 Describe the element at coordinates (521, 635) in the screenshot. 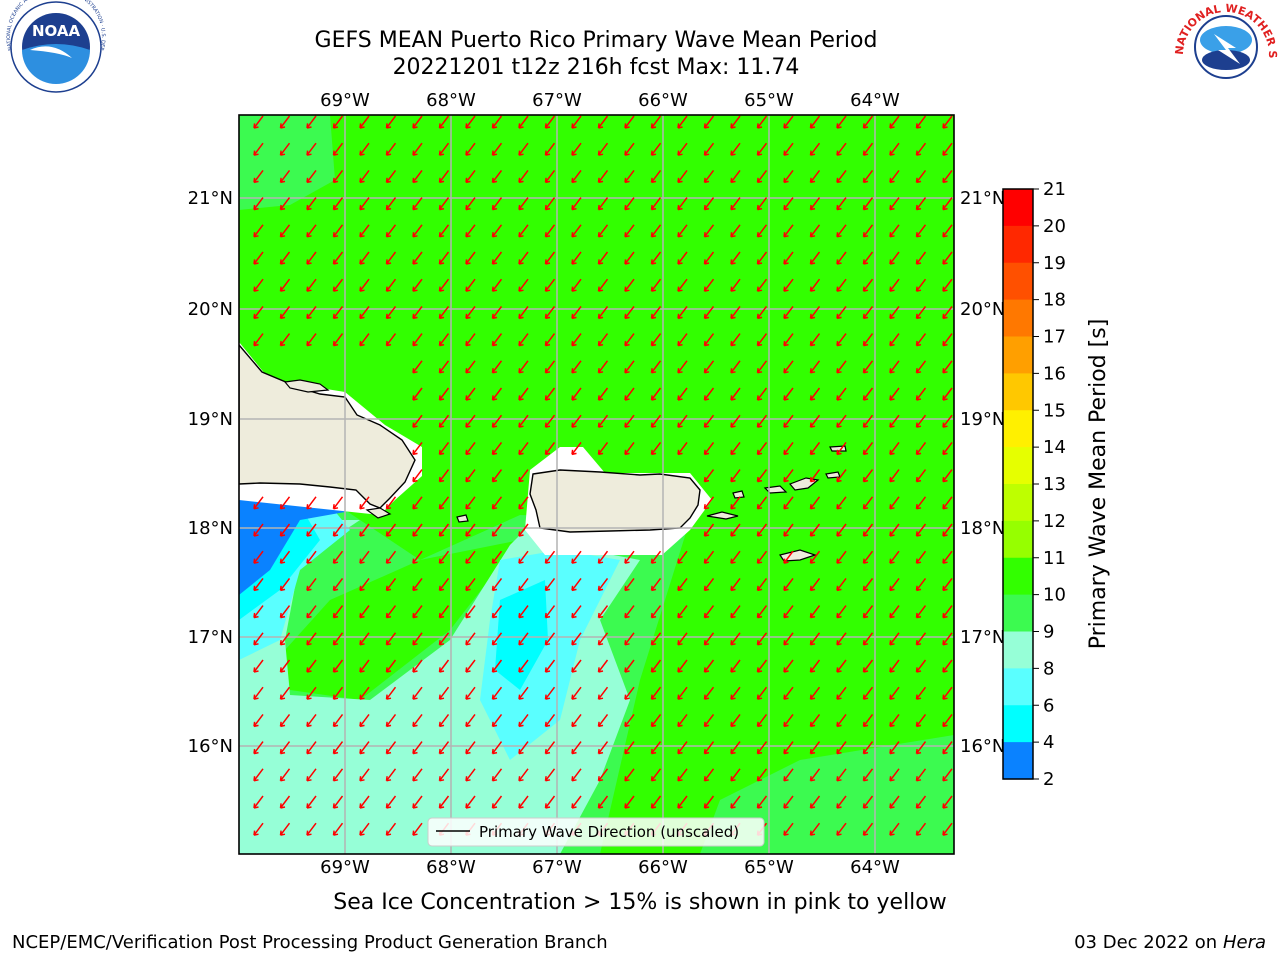

I see `wave-field-6-8-center` at that location.